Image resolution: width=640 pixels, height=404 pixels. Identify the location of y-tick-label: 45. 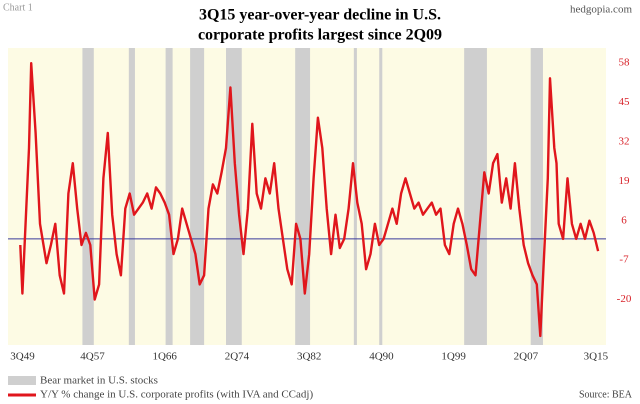
(625, 102).